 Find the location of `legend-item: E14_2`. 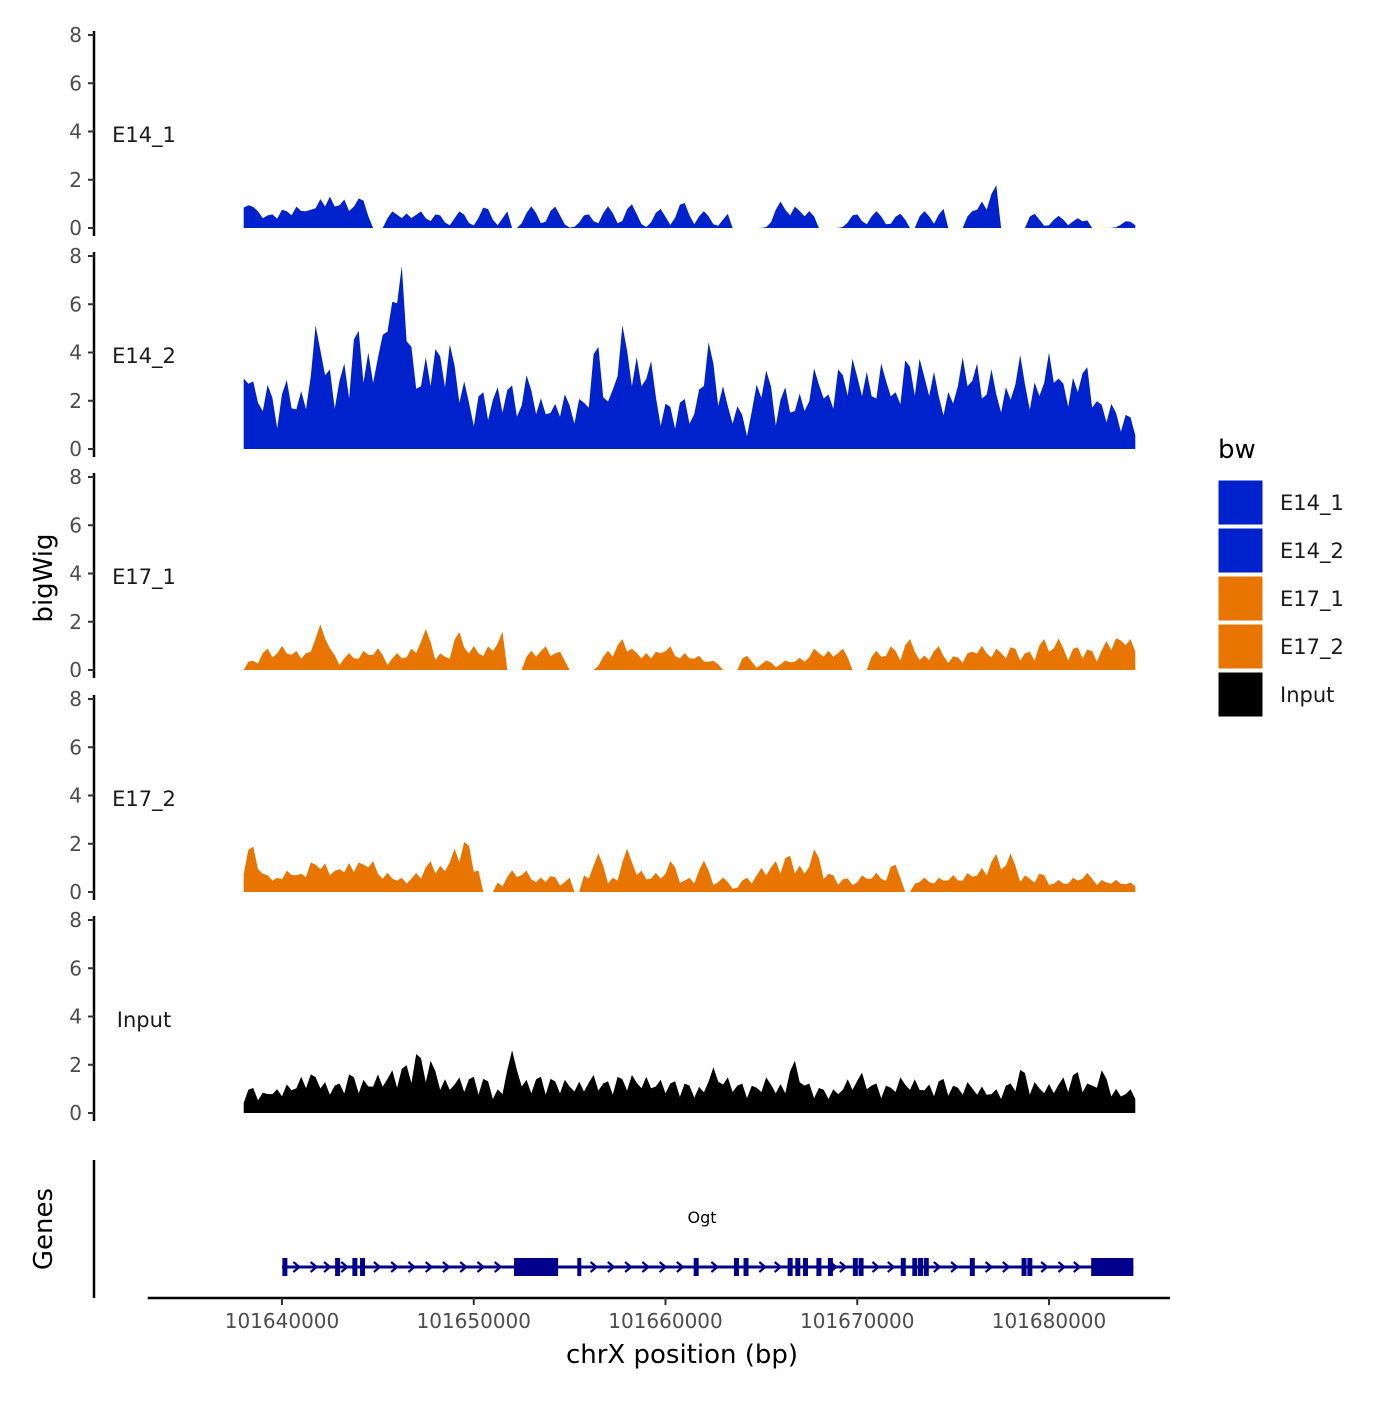

legend-item: E14_2 is located at coordinates (1280, 550).